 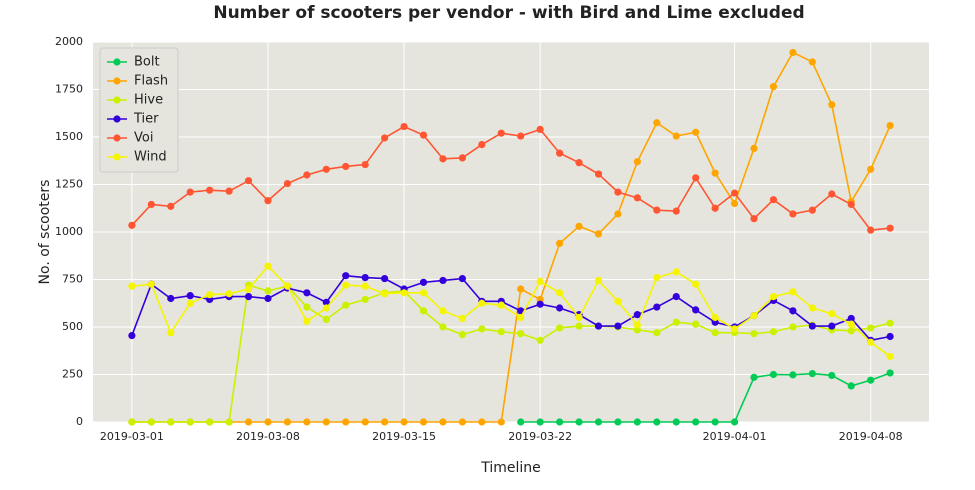 I want to click on legend-label: Hive, so click(x=148, y=100).